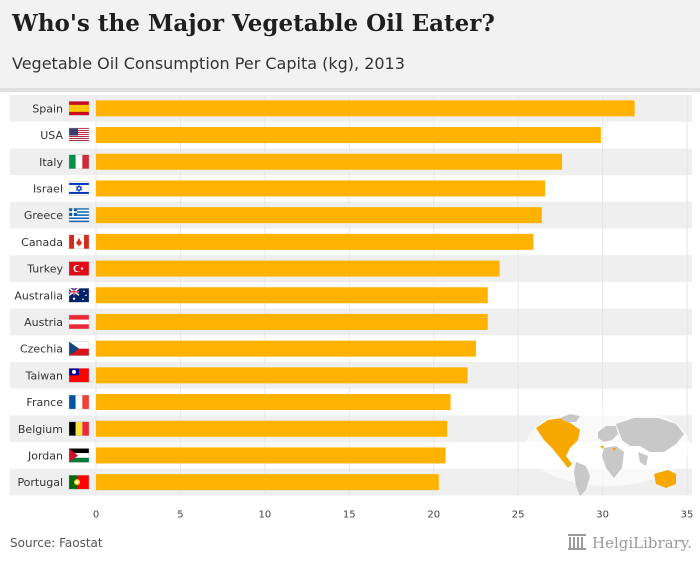  Describe the element at coordinates (79, 135) in the screenshot. I see `usa-flag-icon` at that location.